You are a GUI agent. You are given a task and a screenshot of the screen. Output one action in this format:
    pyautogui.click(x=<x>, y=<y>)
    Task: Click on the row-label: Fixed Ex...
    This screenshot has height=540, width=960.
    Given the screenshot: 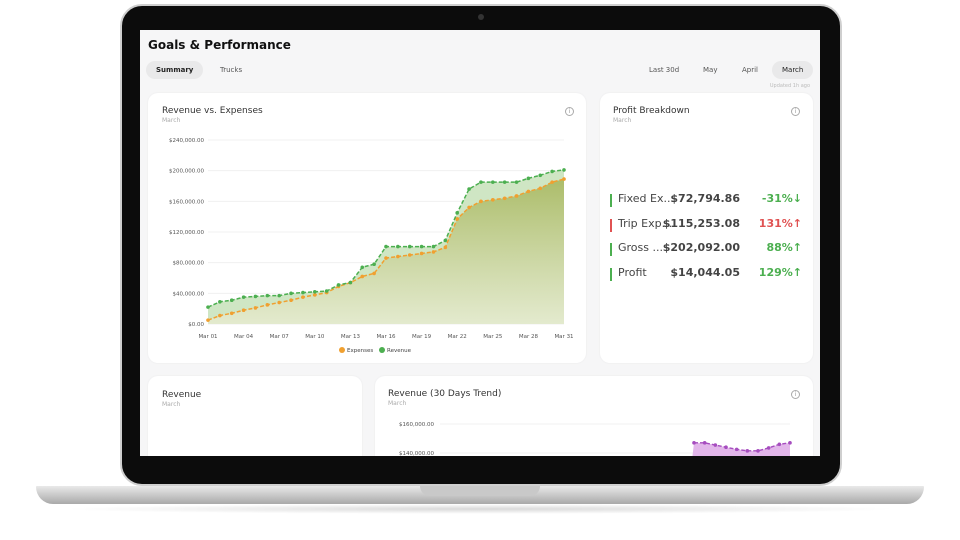 What is the action you would take?
    pyautogui.click(x=646, y=198)
    